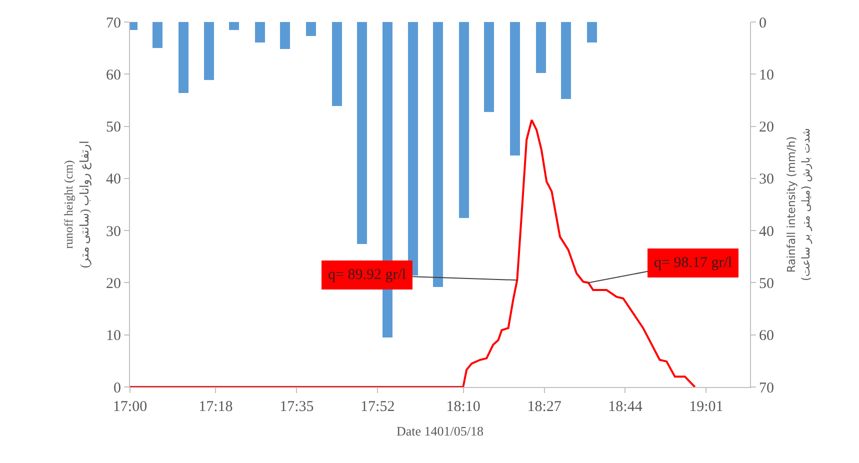  What do you see at coordinates (113, 180) in the screenshot?
I see `y-tick-label: 40` at bounding box center [113, 180].